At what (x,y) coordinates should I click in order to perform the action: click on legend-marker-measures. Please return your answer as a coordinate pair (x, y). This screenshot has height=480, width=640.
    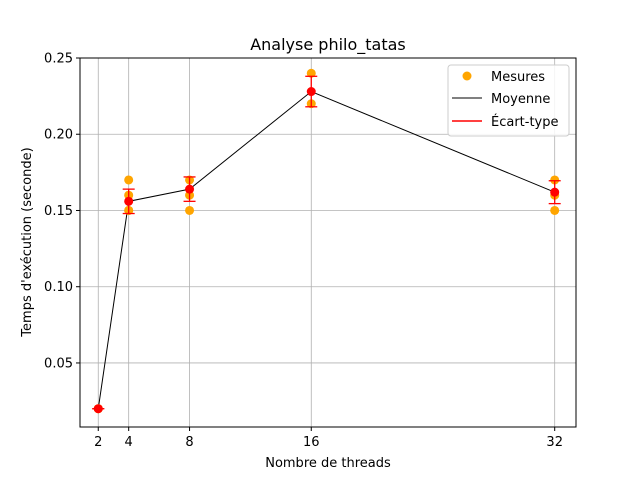
    Looking at the image, I should click on (467, 76).